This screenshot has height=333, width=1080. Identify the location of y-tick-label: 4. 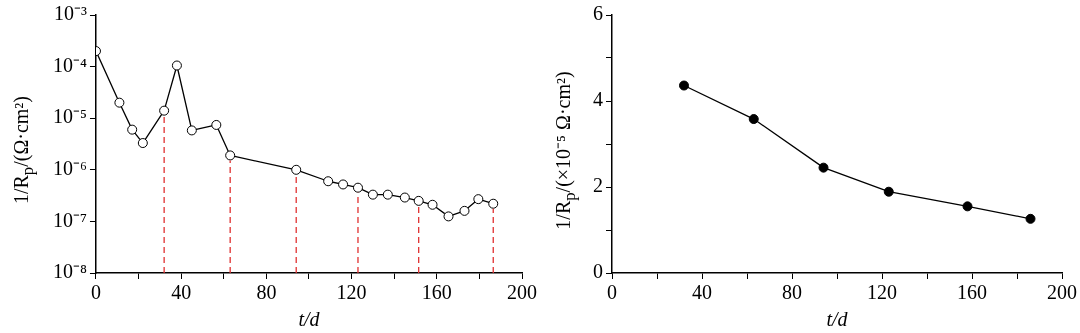
(598, 99).